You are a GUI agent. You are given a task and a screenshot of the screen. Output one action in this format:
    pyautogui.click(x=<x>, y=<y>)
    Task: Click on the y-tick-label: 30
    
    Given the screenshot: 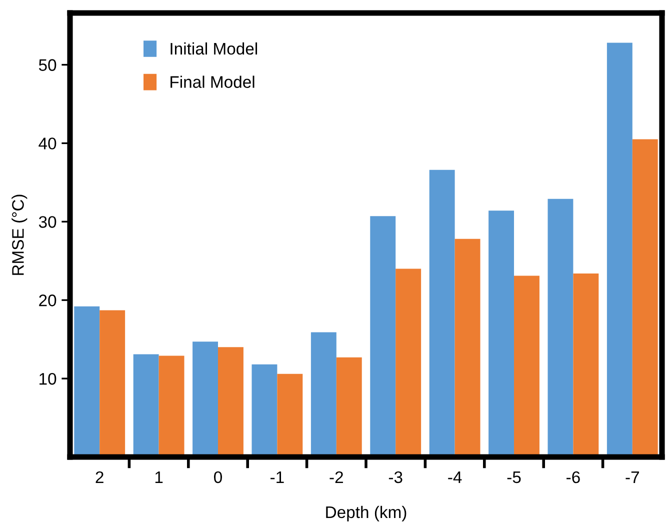 What is the action you would take?
    pyautogui.click(x=47, y=222)
    